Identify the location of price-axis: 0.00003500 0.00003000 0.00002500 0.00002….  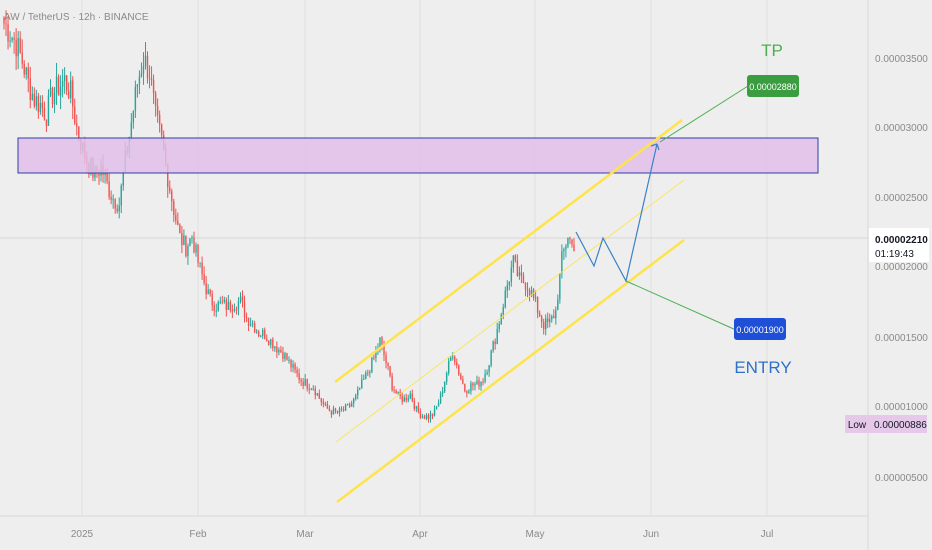
(901, 269).